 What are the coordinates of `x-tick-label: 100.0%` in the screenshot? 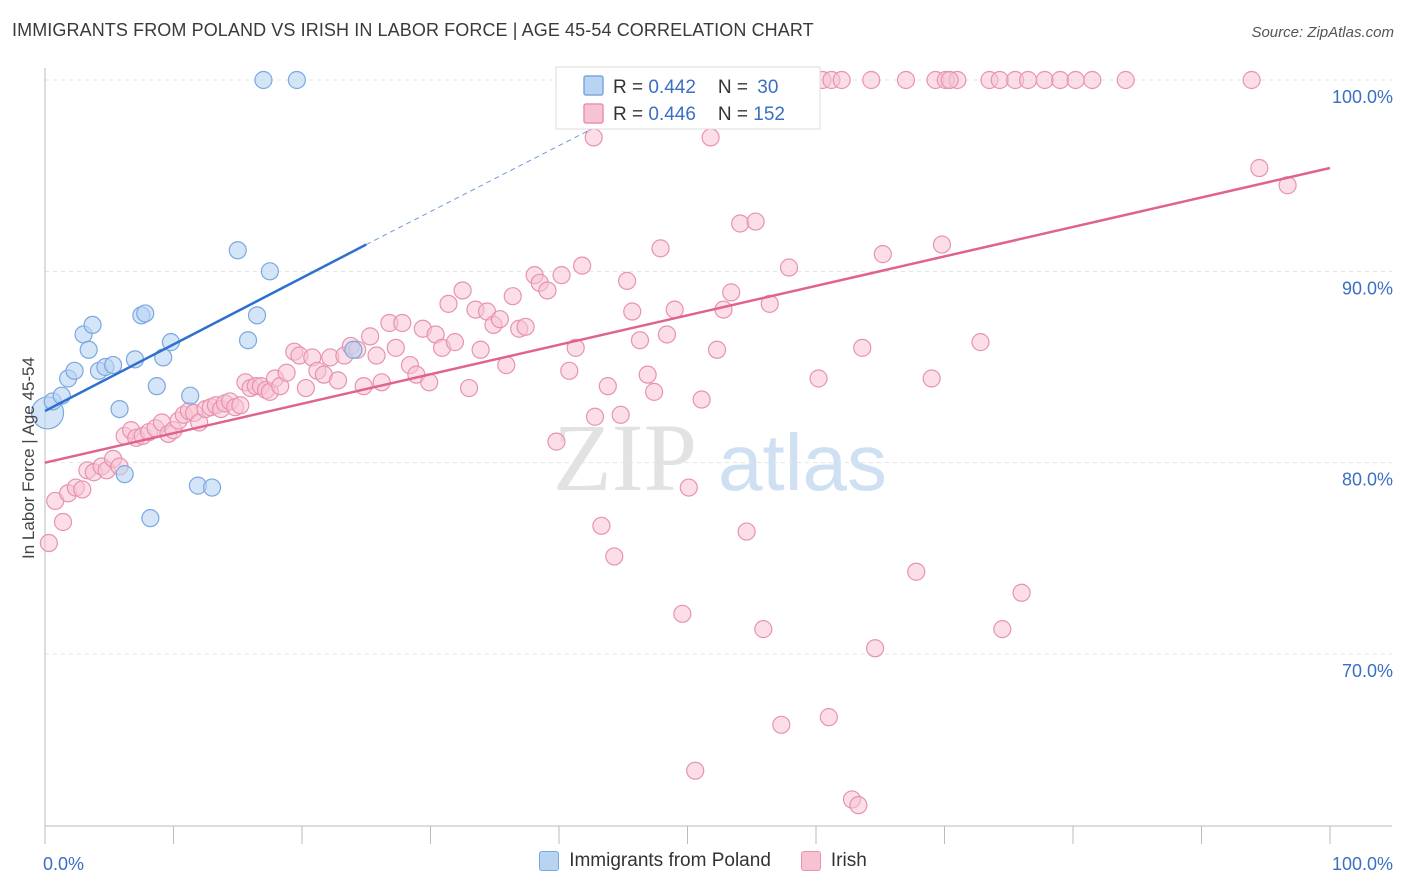 It's located at (1362, 864).